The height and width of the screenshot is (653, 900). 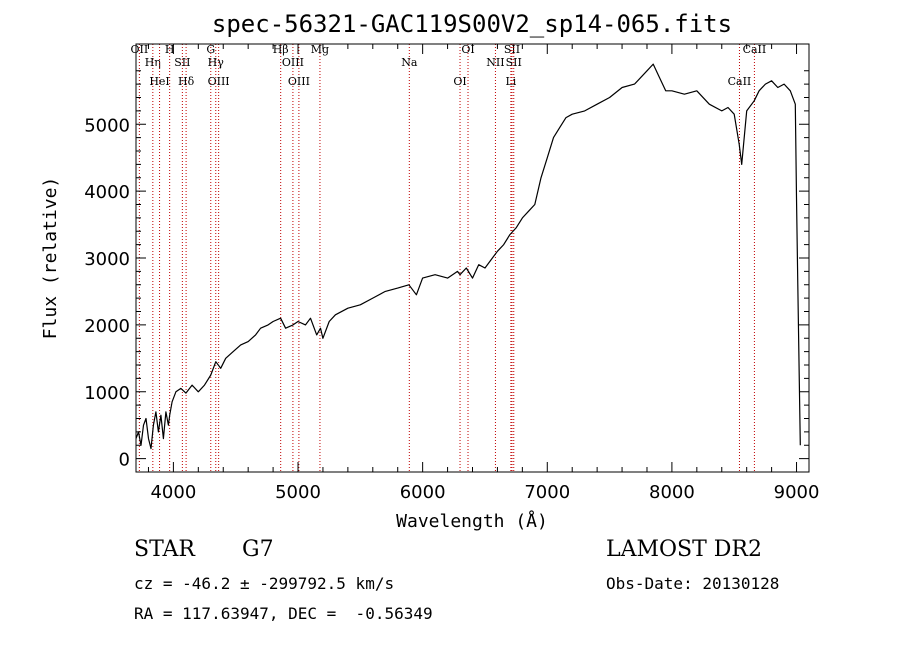 I want to click on object-subclass: G7, so click(x=258, y=549).